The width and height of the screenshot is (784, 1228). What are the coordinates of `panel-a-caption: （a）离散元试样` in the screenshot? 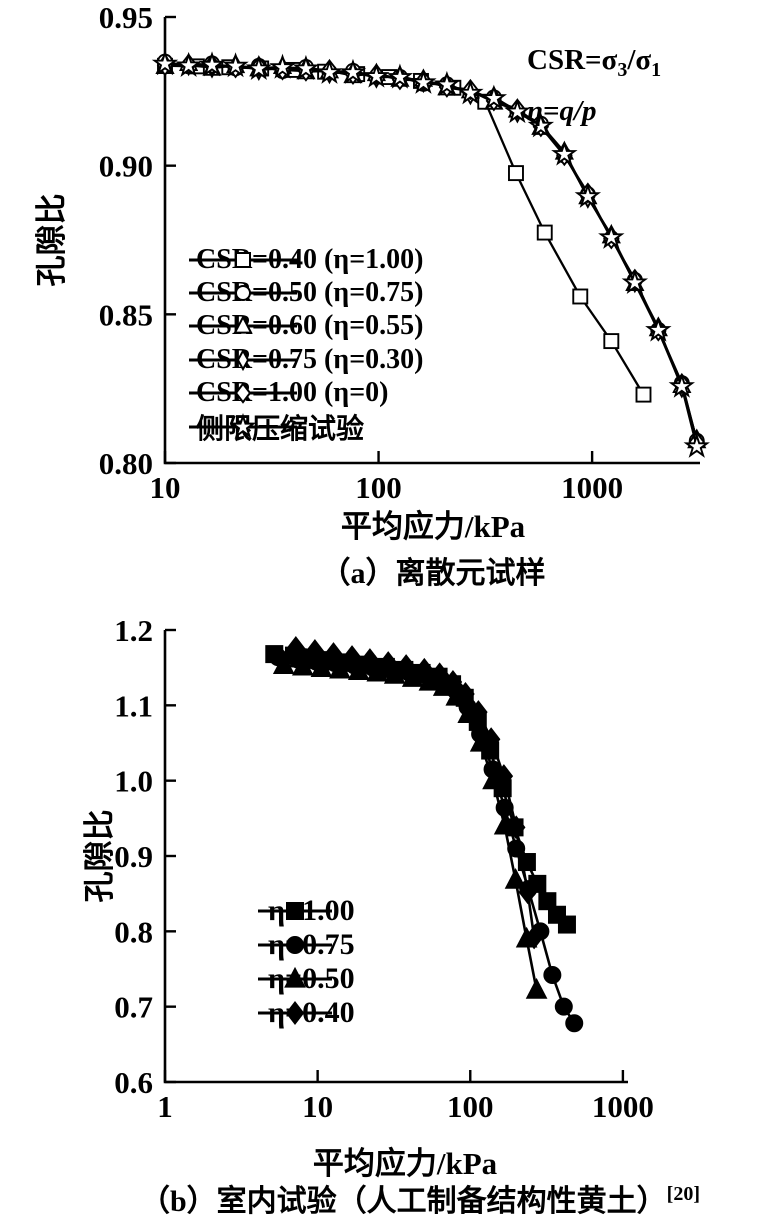 It's located at (433, 573).